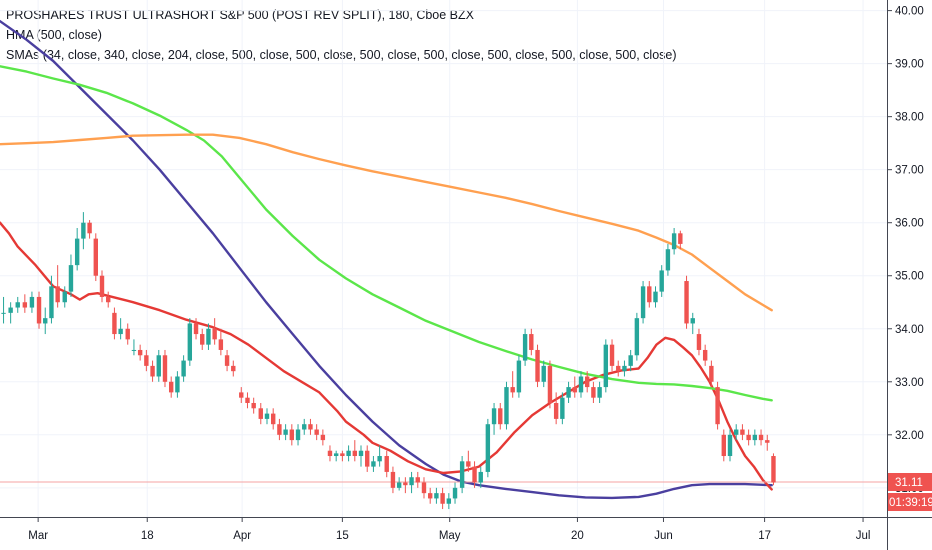  I want to click on x-tick-label: Jul, so click(863, 536).